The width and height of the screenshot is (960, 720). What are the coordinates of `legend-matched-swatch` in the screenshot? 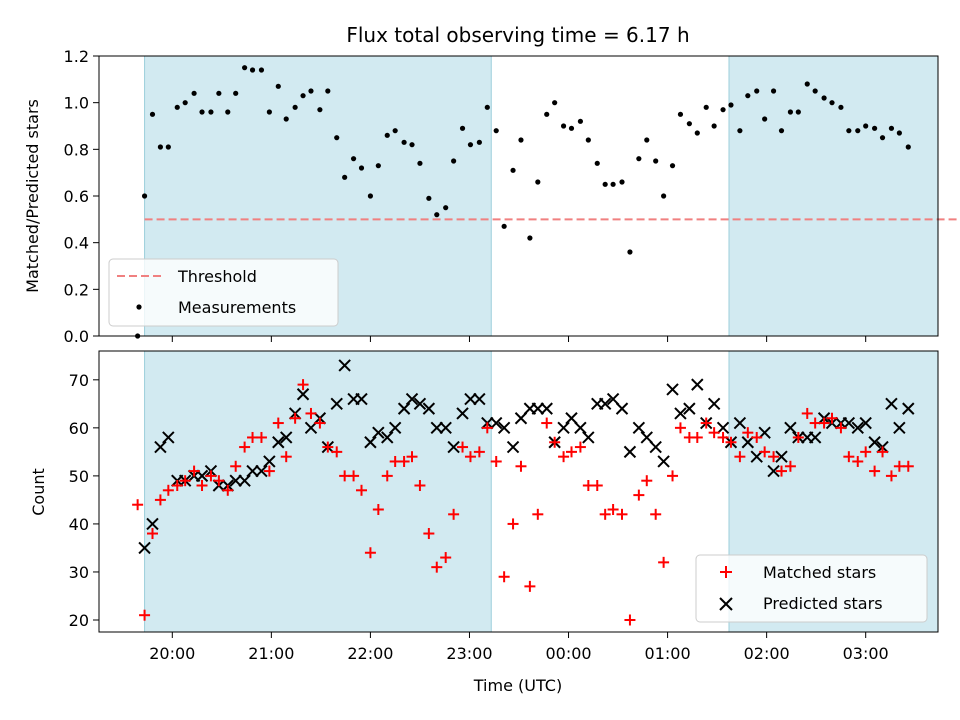 It's located at (726, 572).